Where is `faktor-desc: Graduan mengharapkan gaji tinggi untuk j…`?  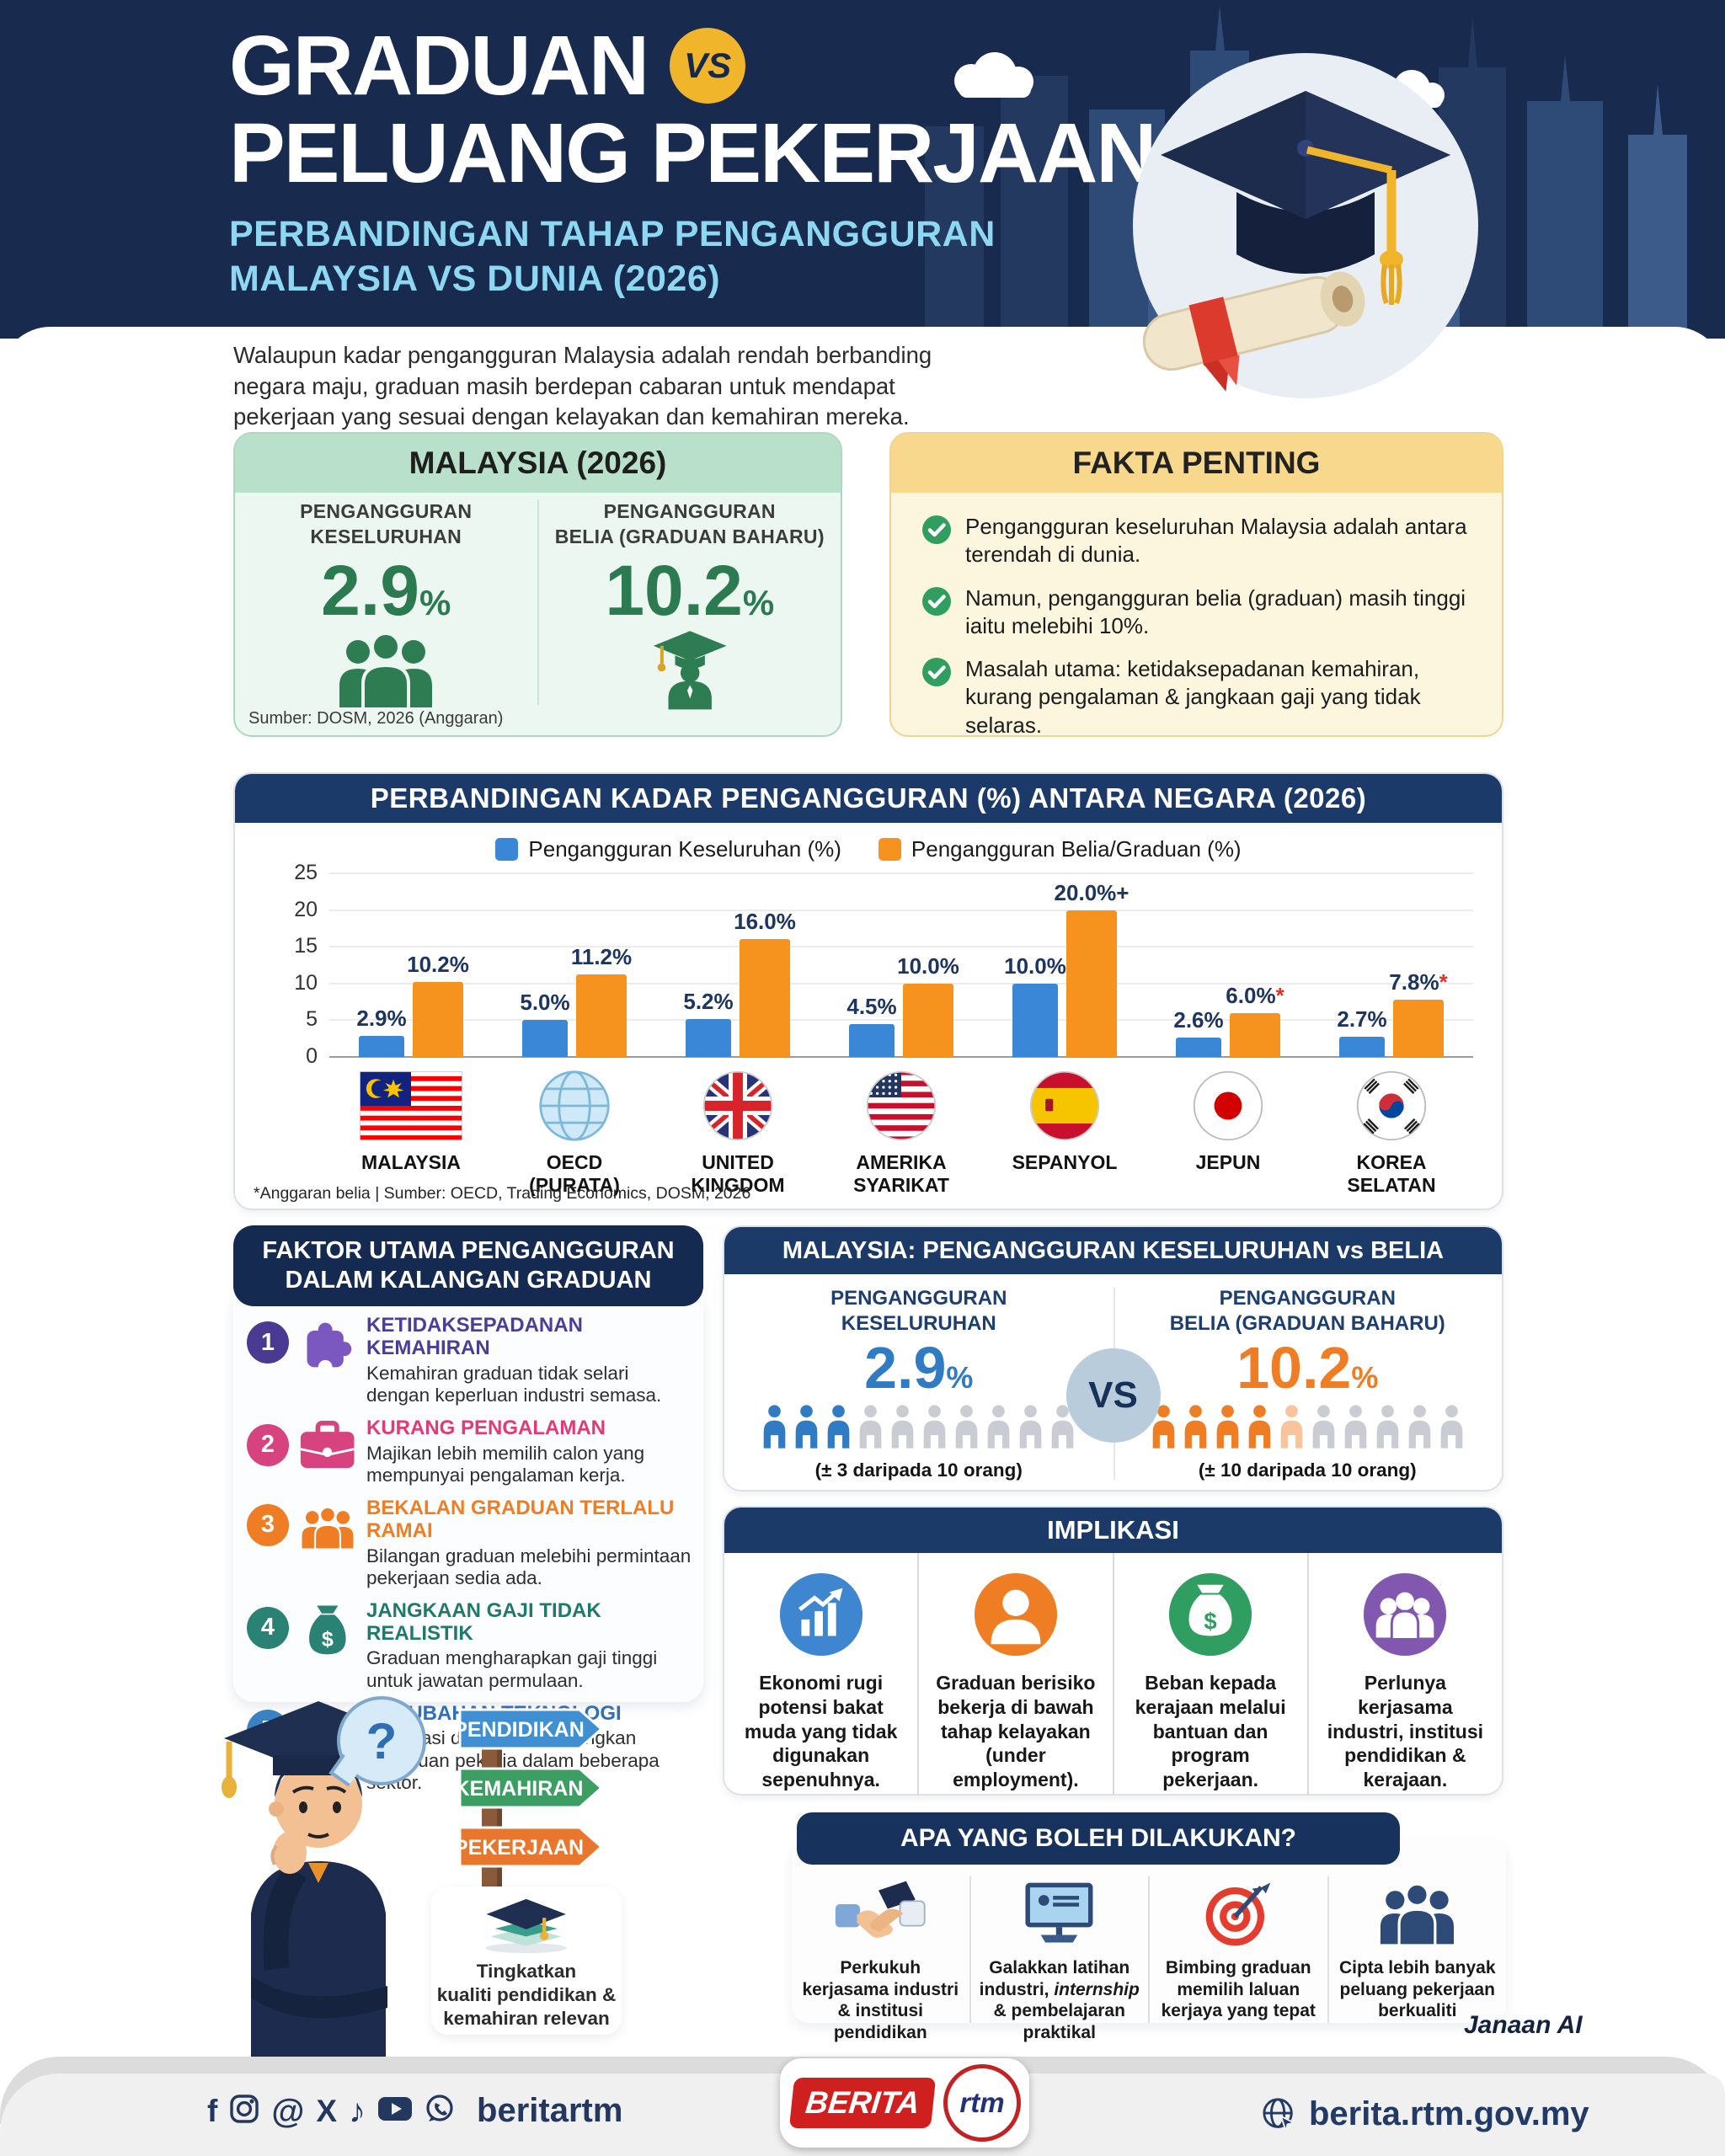
faktor-desc: Graduan mengharapkan gaji tinggi untuk j… is located at coordinates (512, 1669).